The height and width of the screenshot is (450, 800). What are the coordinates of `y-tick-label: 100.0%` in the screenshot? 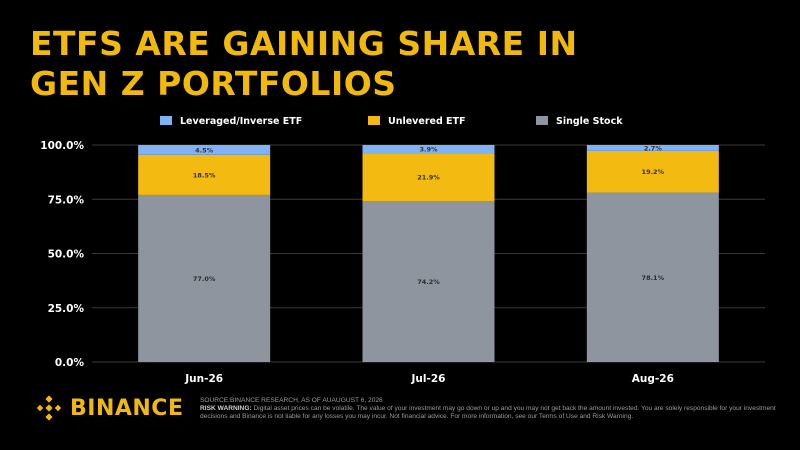 It's located at (62, 146).